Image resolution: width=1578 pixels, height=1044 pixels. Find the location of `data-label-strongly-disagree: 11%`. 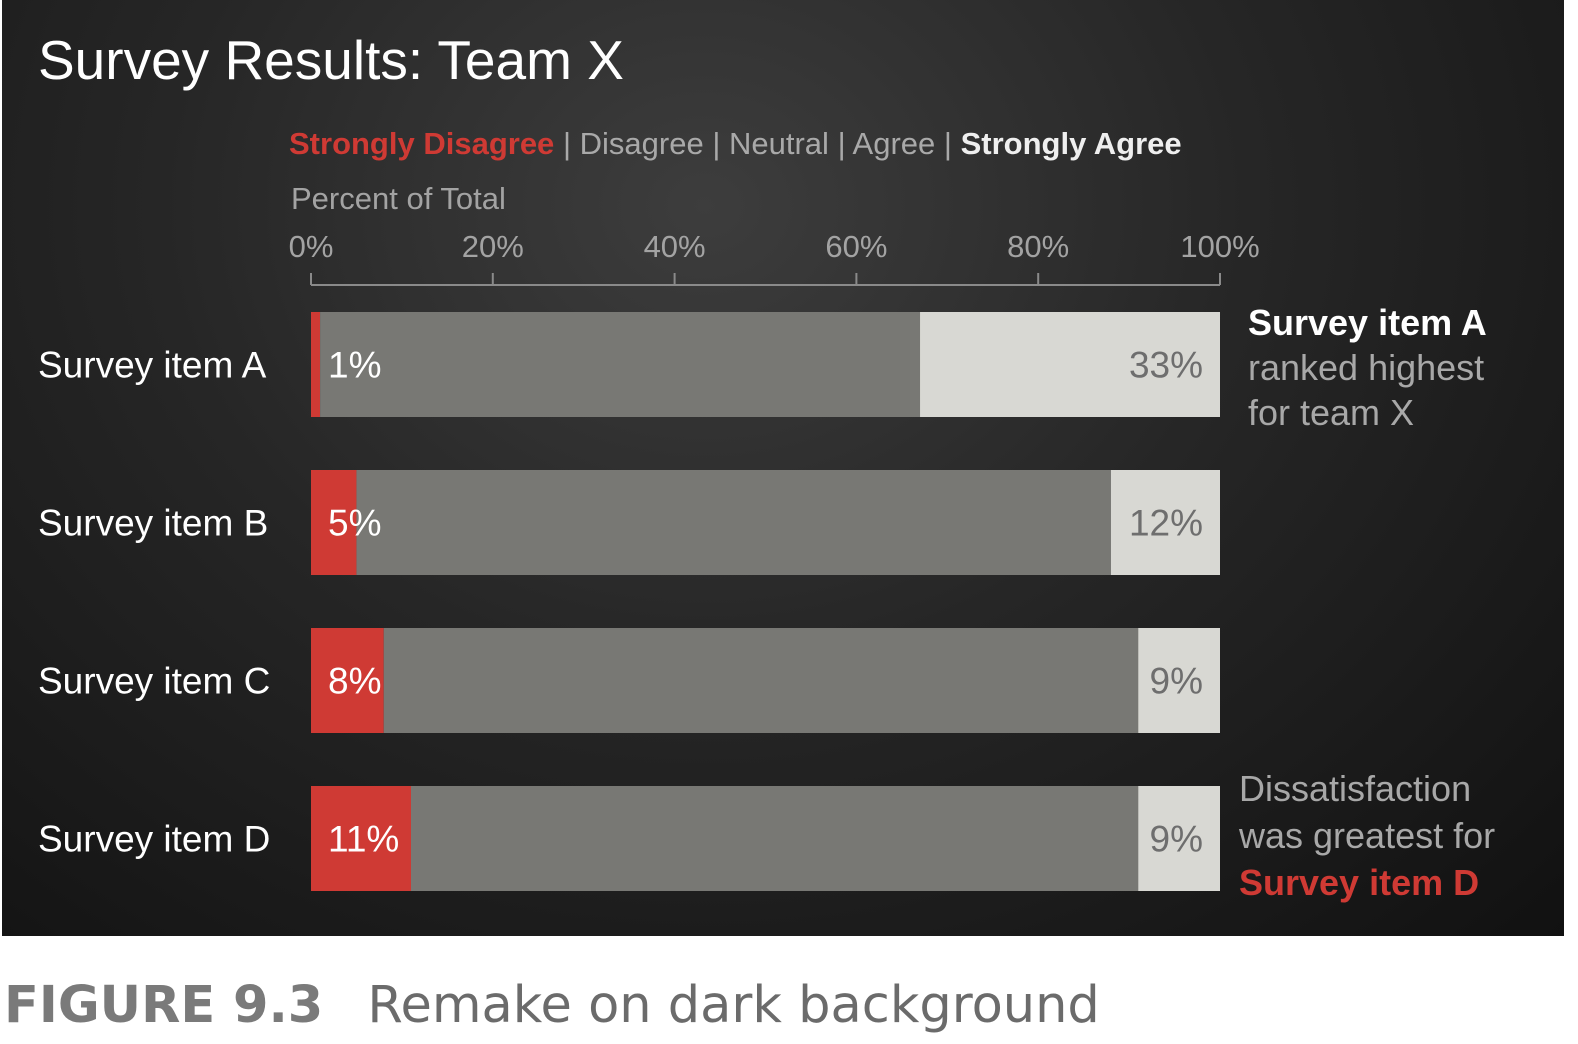

data-label-strongly-disagree: 11% is located at coordinates (363, 839).